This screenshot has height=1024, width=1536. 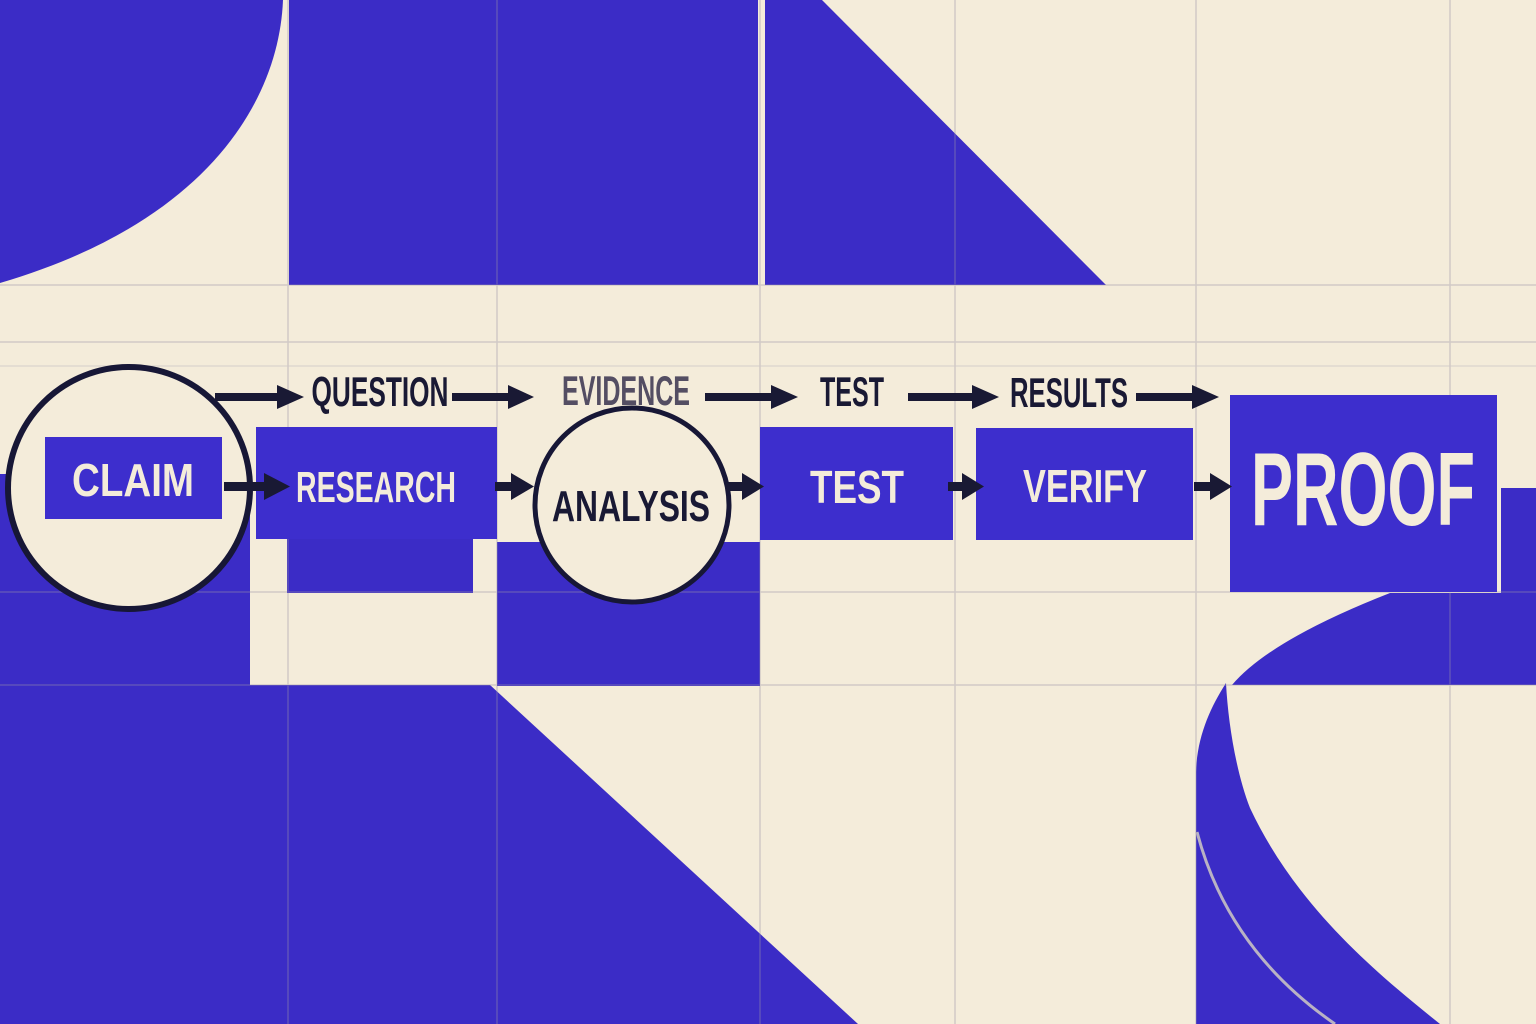 I want to click on top-row-arrows, so click(x=717, y=397).